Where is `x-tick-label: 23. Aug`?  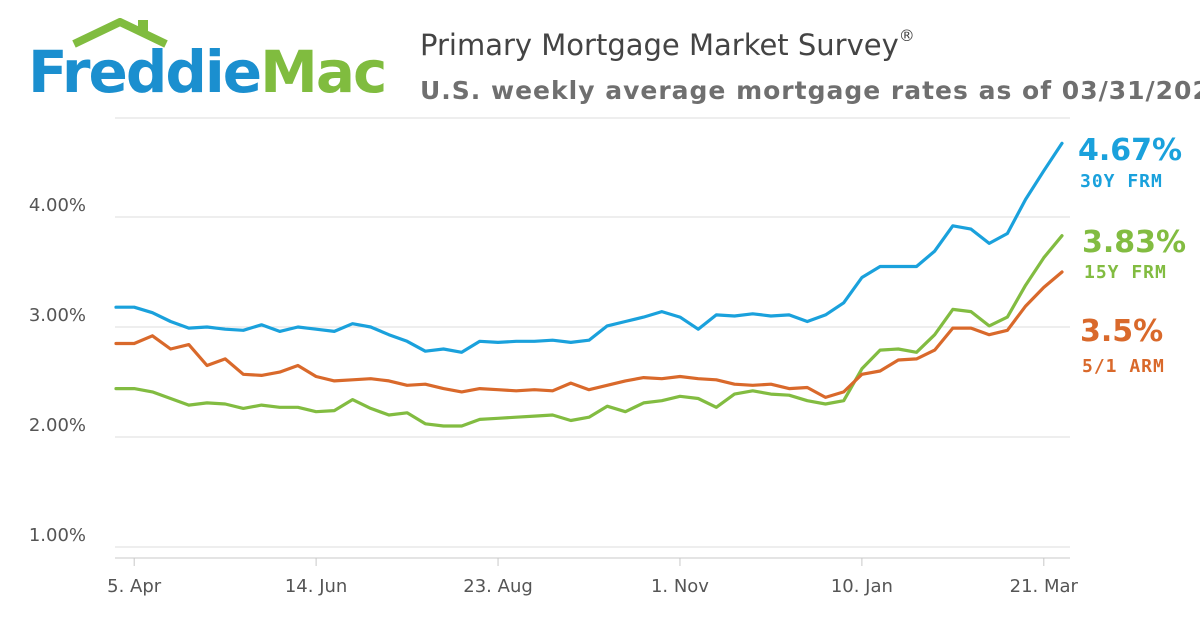 x-tick-label: 23. Aug is located at coordinates (498, 586).